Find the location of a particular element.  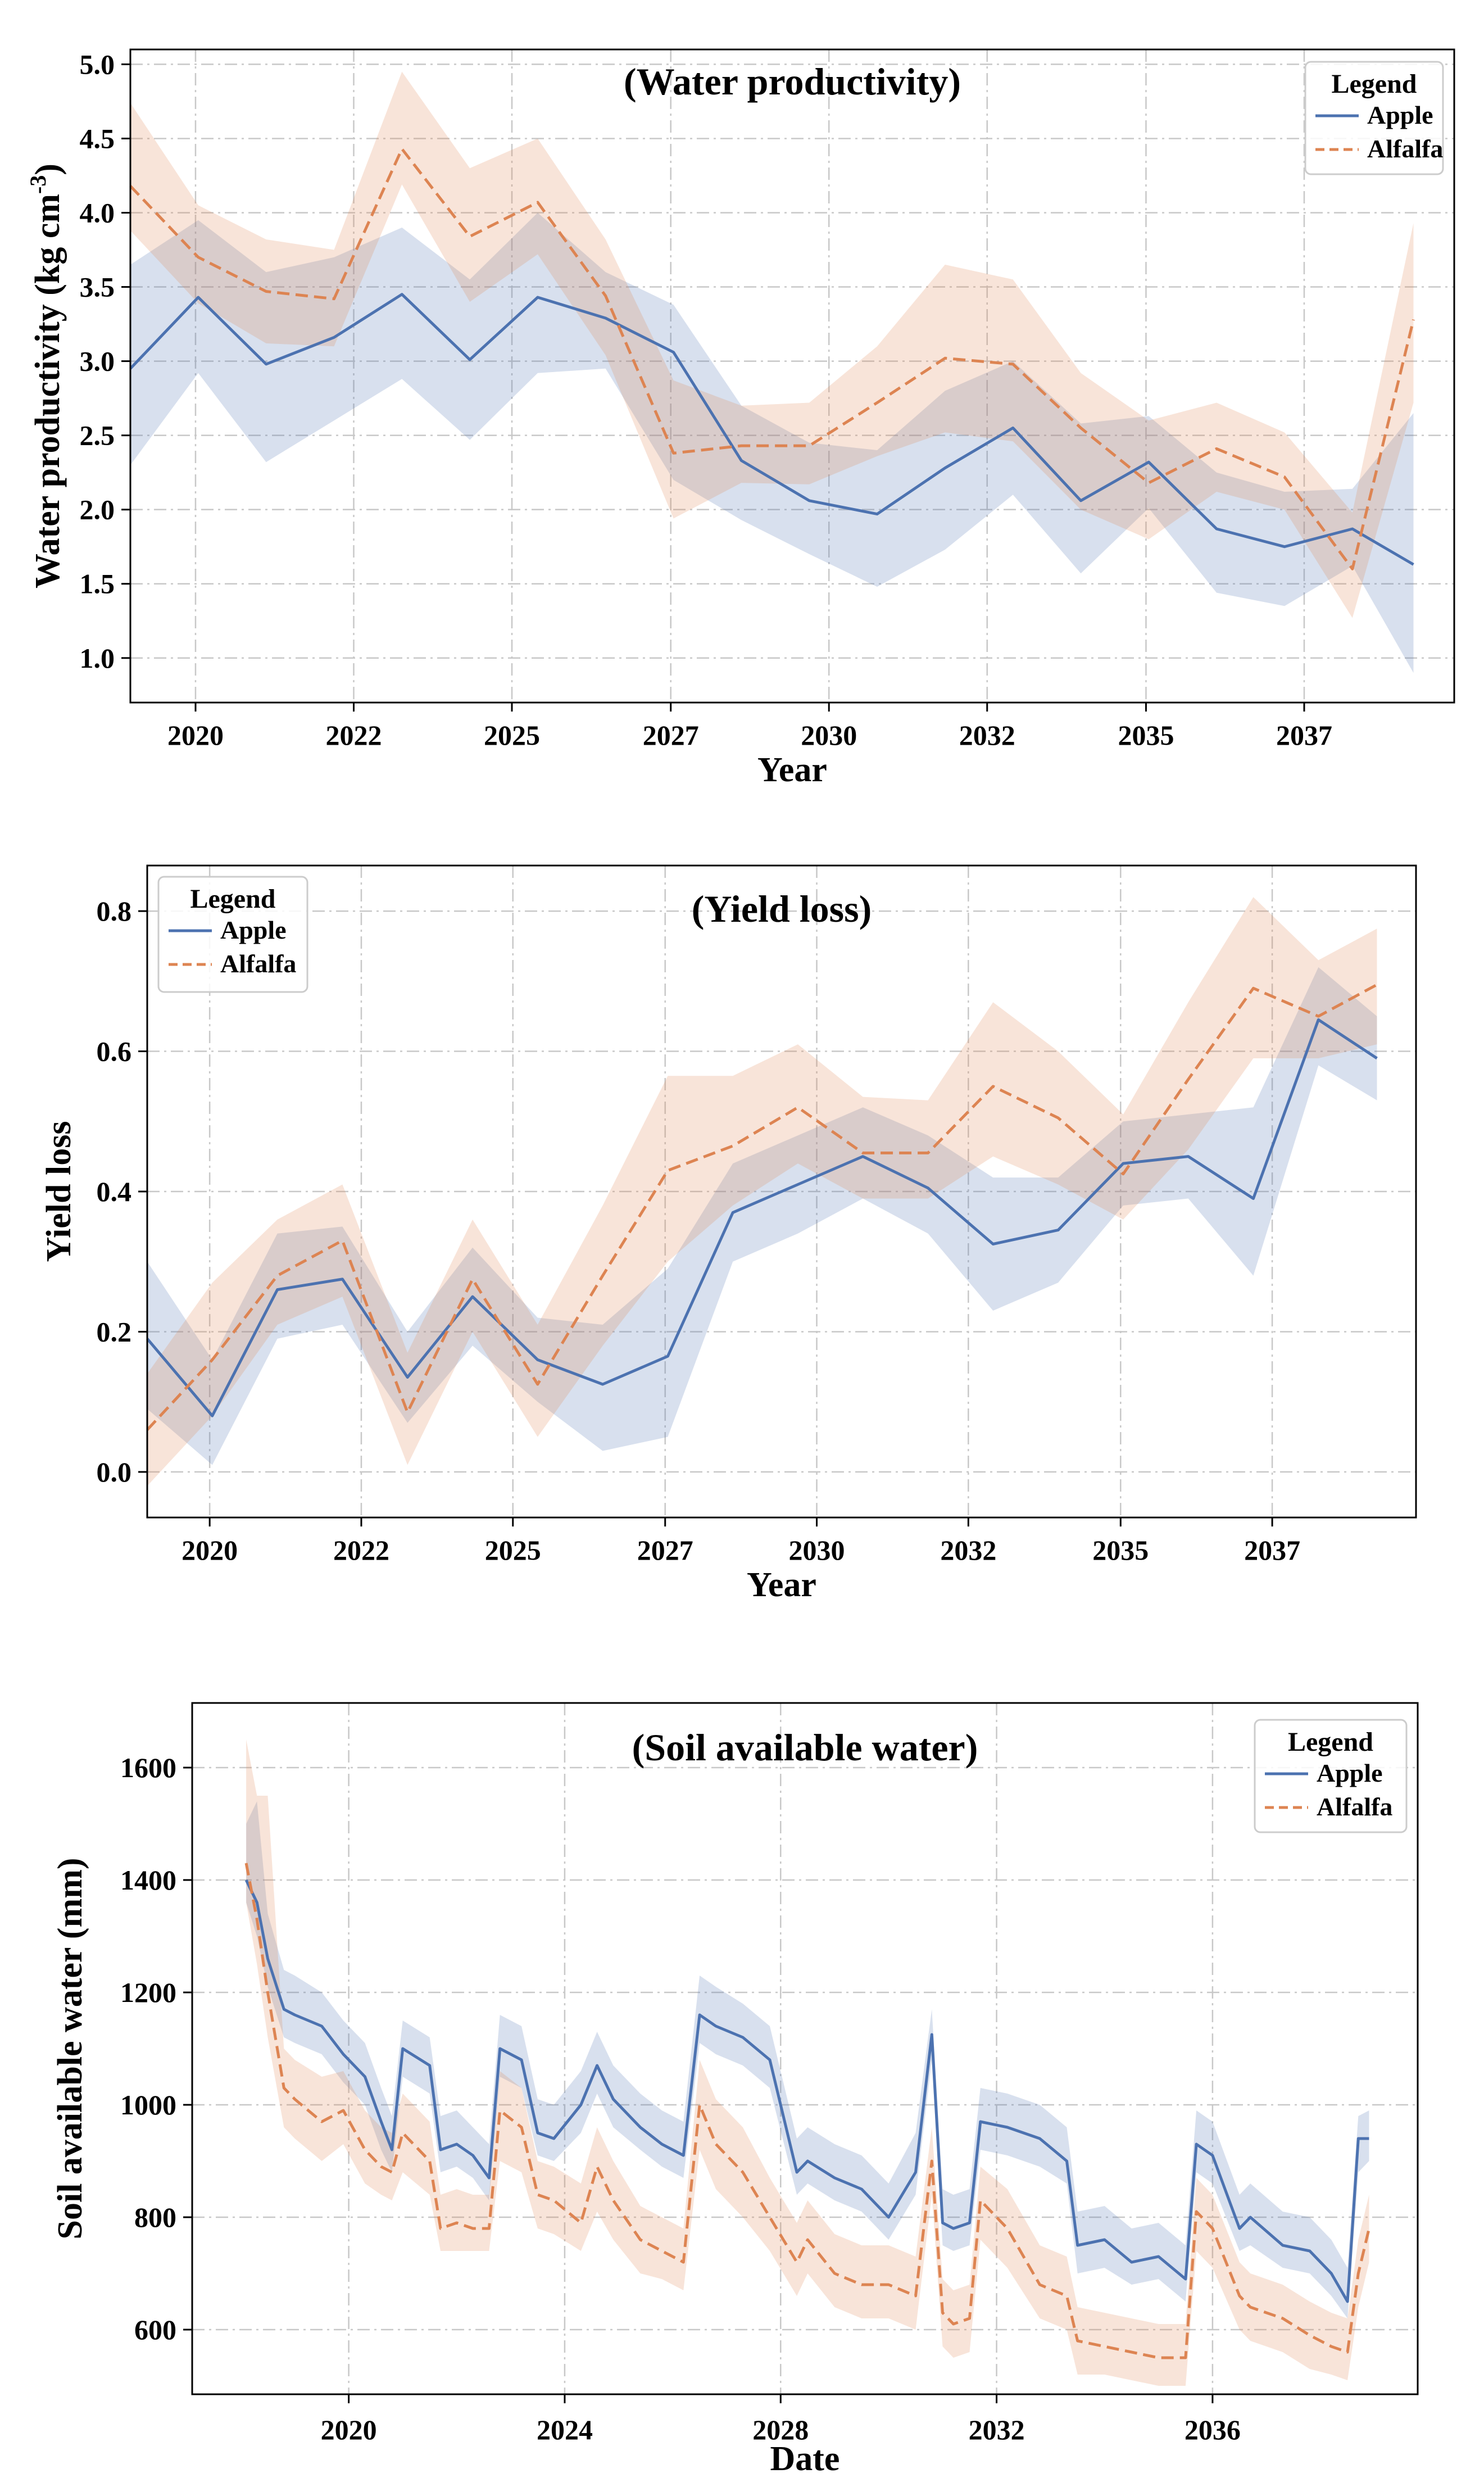

y-axis-label: Water productivity (kg cm-3) is located at coordinates (46, 376).